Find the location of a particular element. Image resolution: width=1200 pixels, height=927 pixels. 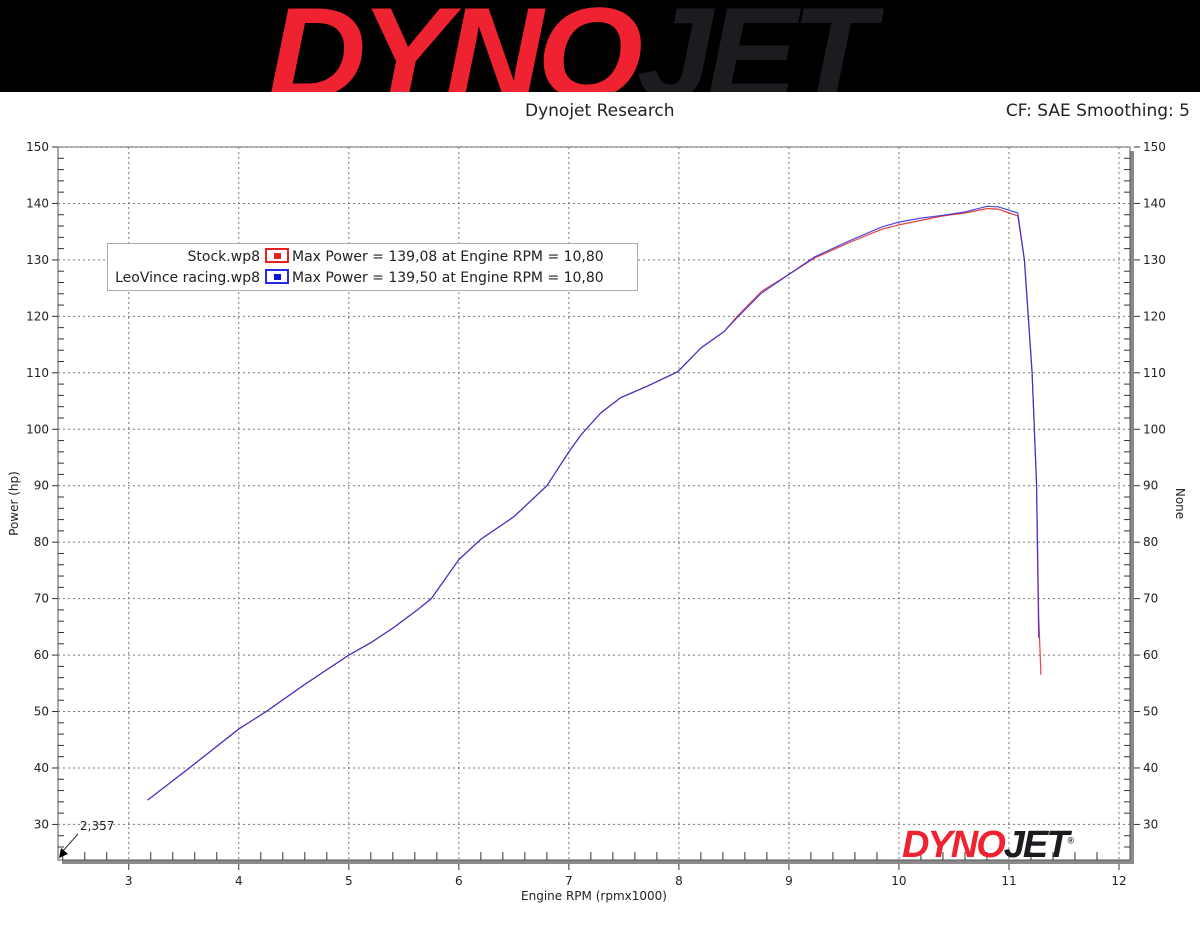

x-origin-label: 2,357 is located at coordinates (97, 826).